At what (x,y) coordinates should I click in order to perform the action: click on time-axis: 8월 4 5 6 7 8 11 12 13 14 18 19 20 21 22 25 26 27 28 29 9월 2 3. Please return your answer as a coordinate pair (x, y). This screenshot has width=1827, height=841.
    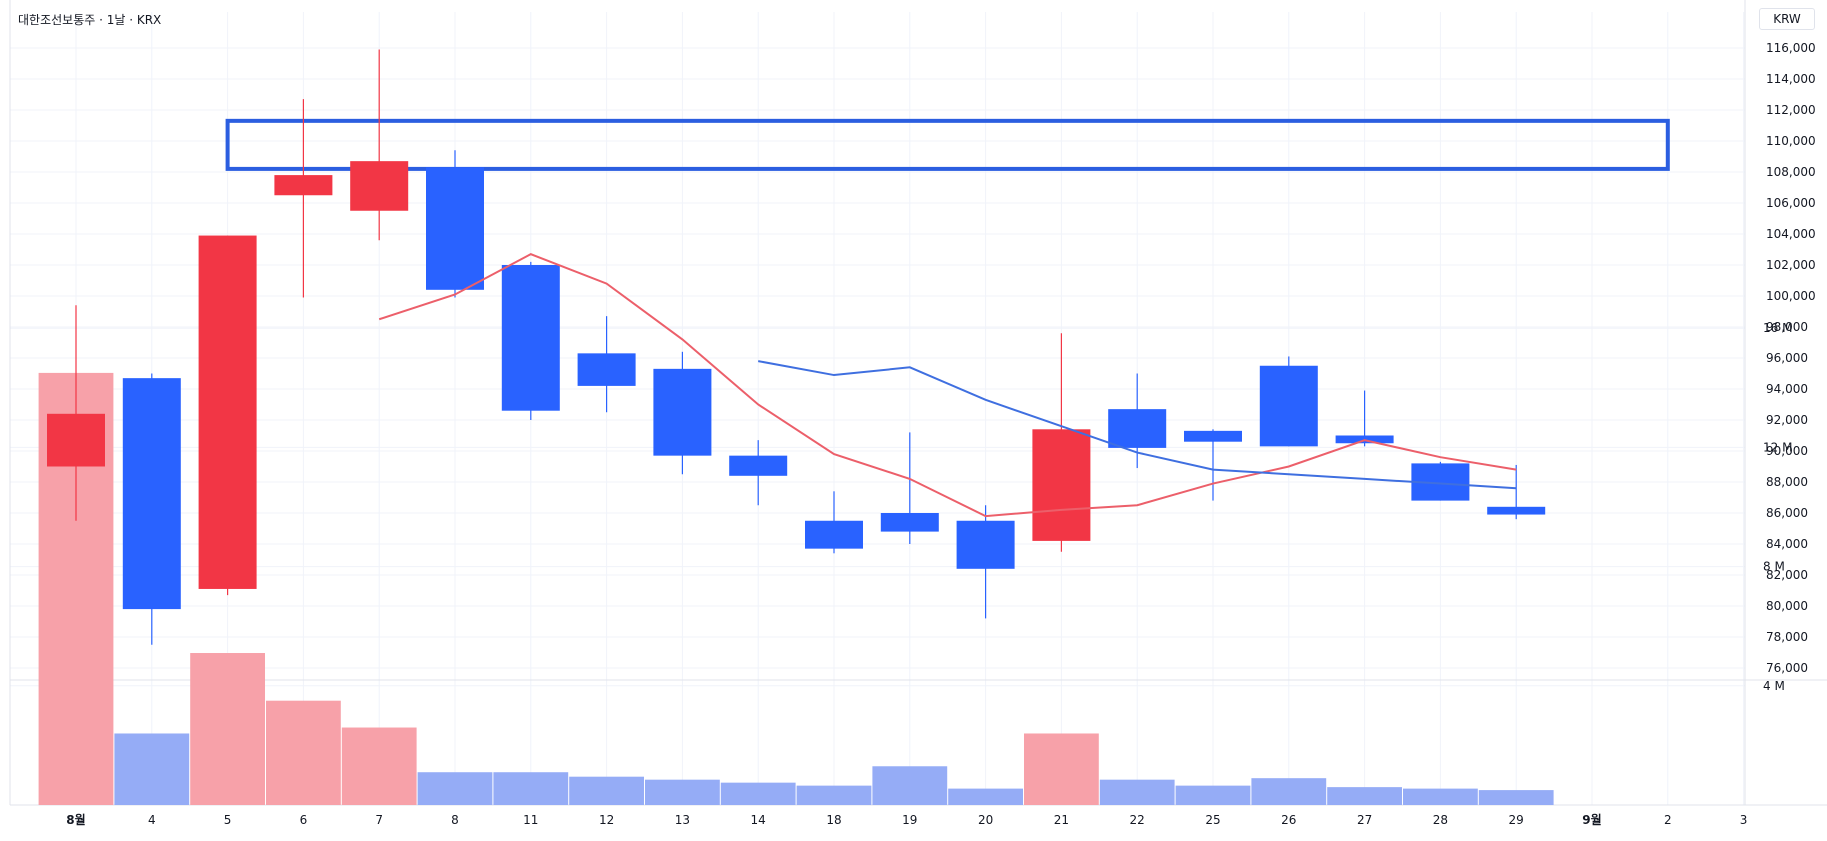
    Looking at the image, I should click on (906, 819).